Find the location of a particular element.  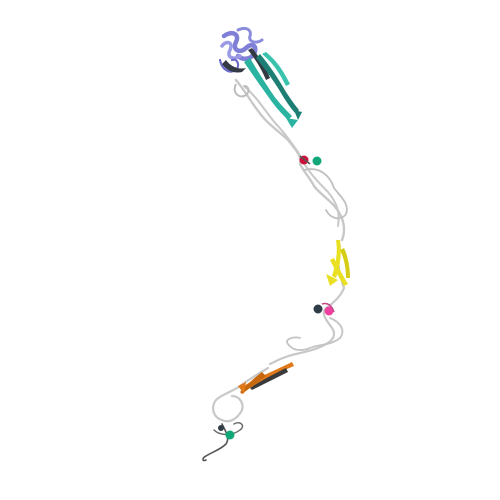

ligand-atom-green-lower is located at coordinates (230, 435).